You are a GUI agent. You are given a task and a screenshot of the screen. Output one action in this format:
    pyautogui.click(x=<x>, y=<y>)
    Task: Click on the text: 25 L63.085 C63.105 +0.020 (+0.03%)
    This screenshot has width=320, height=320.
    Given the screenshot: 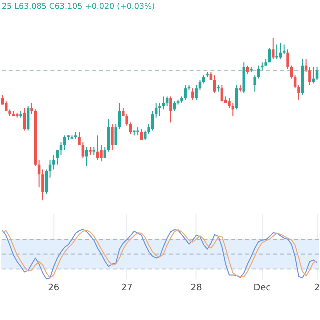 What is the action you would take?
    pyautogui.click(x=79, y=6)
    